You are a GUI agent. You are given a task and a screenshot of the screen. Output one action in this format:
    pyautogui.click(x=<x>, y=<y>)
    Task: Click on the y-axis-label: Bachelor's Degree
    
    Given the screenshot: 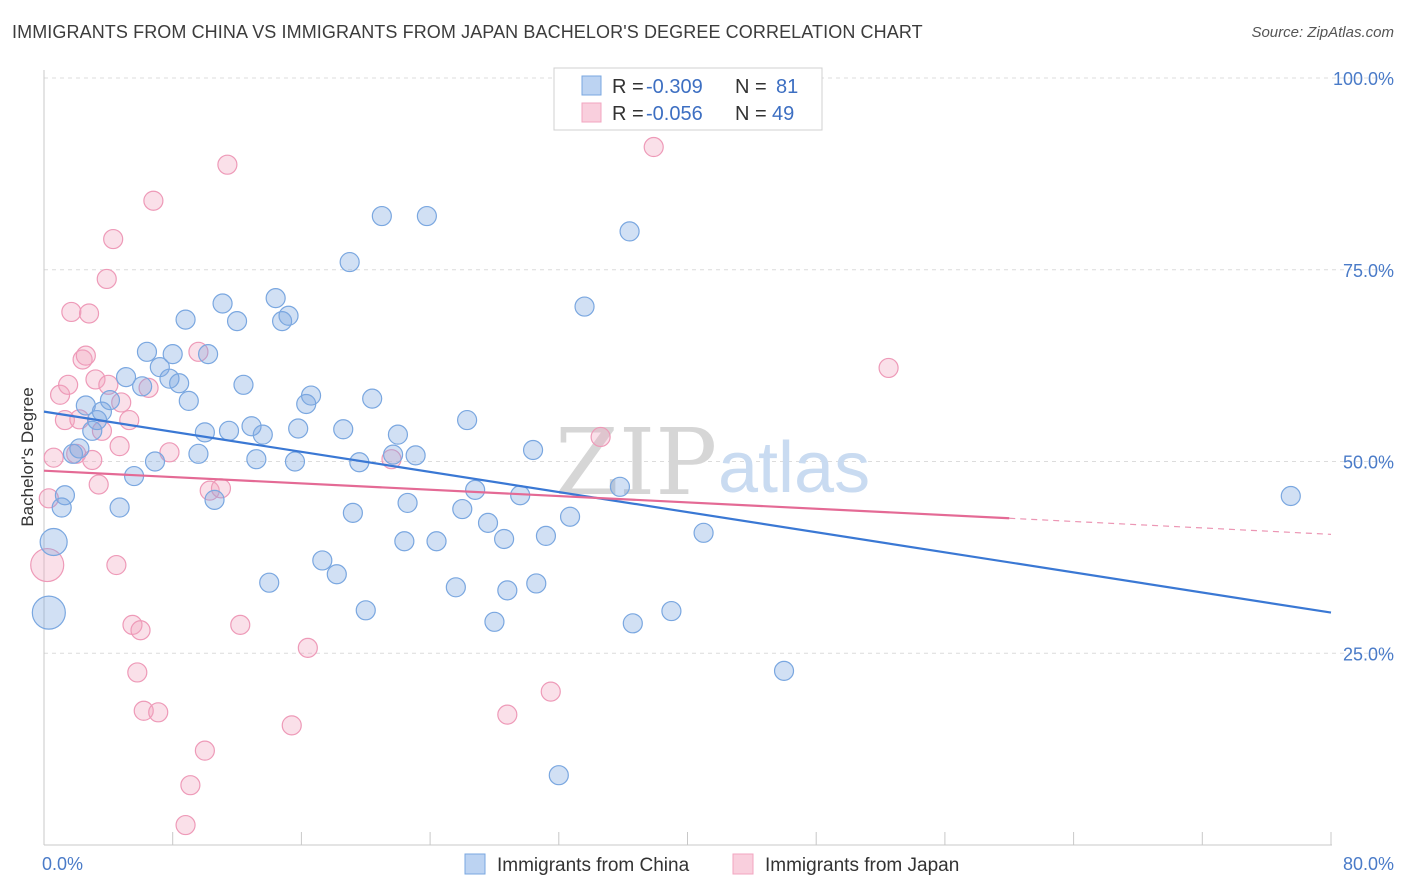 What is the action you would take?
    pyautogui.click(x=27, y=456)
    